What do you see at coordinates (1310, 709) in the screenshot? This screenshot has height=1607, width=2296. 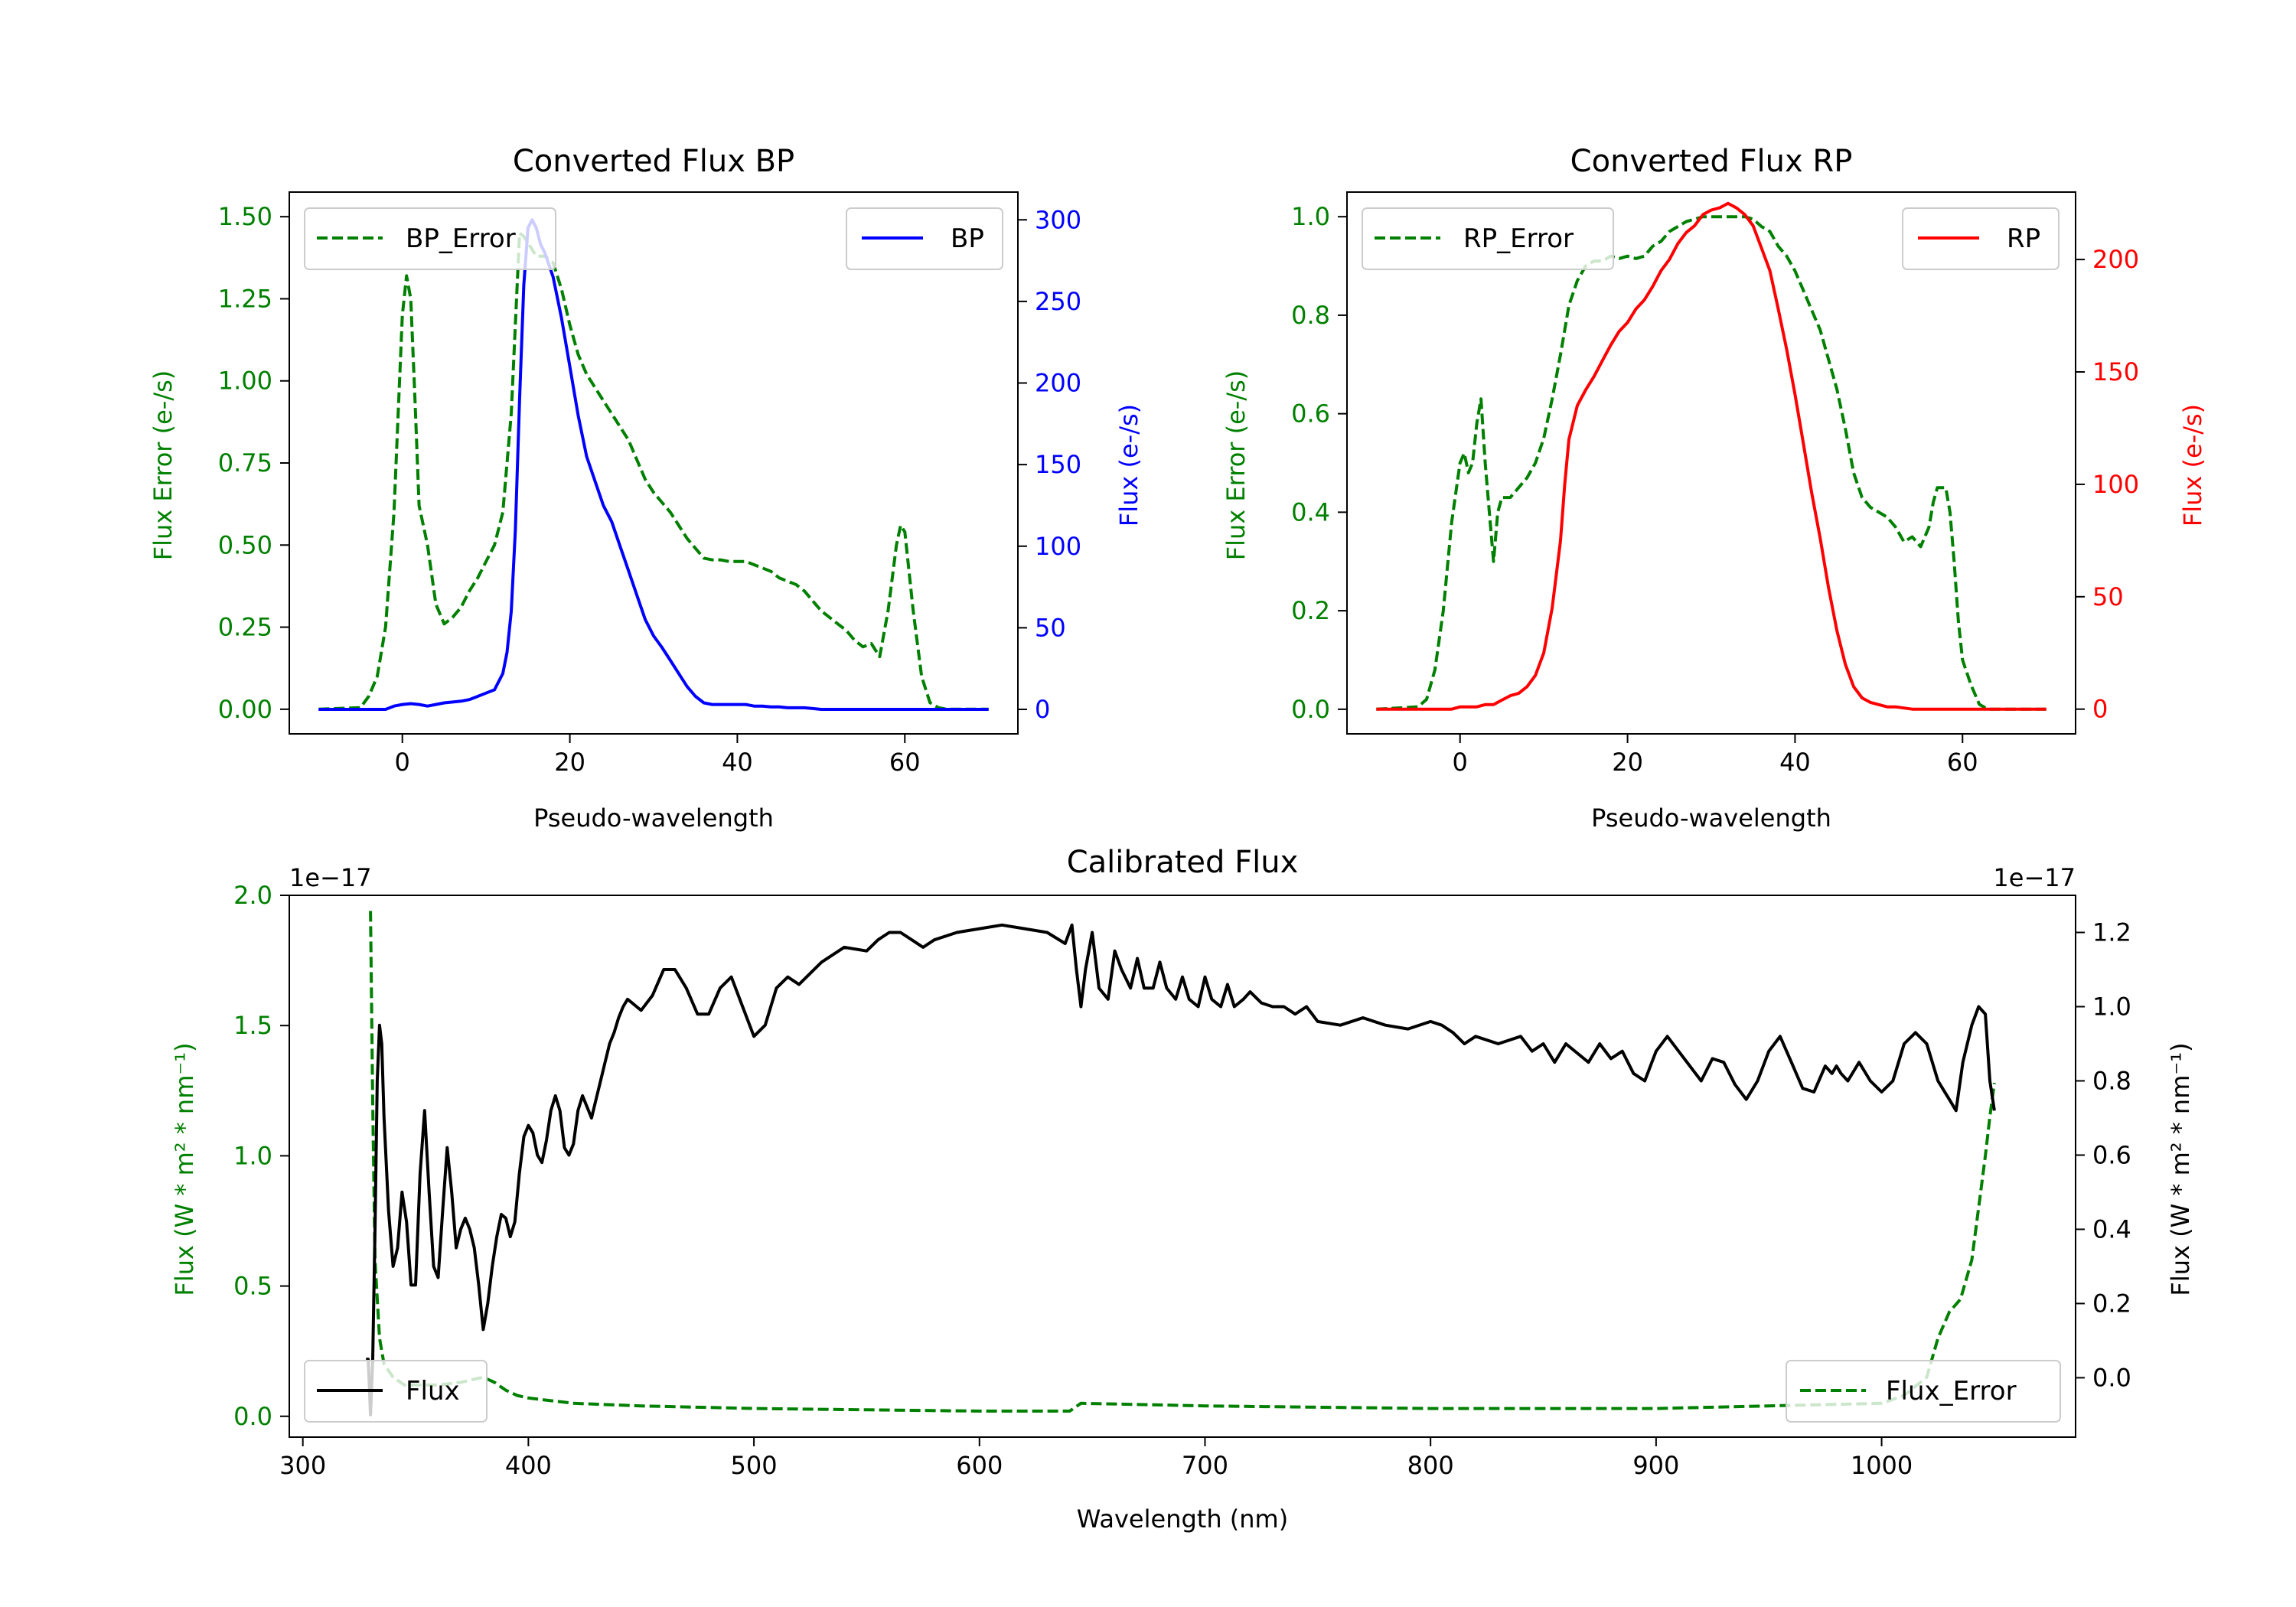 I see `rp-ytick-left-label: 0.0` at bounding box center [1310, 709].